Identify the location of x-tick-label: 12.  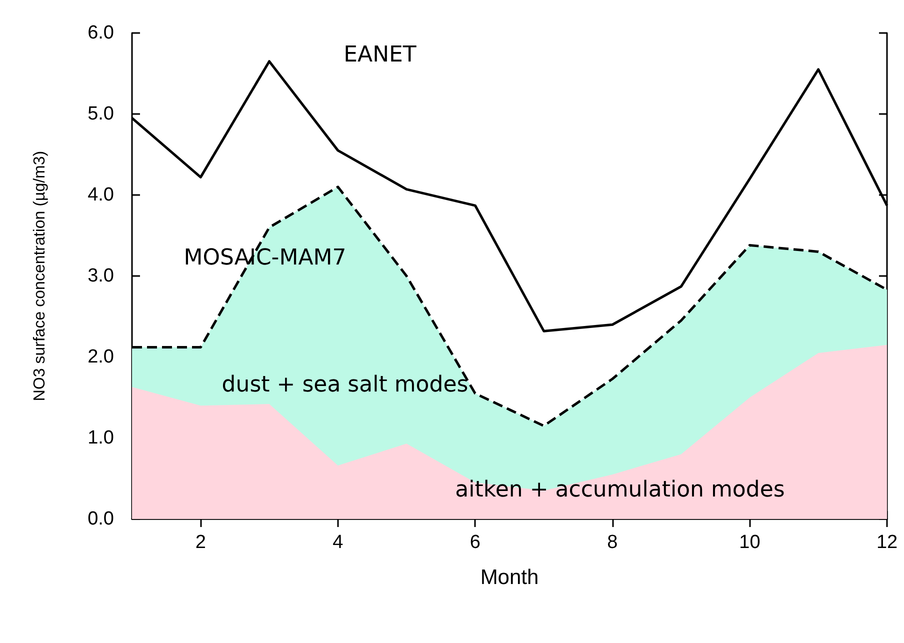
(887, 542).